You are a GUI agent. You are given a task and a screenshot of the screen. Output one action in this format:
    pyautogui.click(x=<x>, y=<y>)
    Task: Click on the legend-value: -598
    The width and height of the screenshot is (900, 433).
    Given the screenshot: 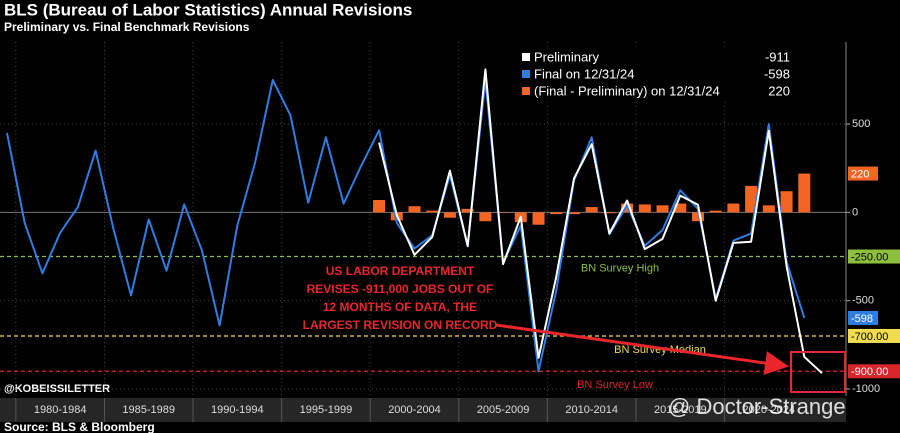 What is the action you would take?
    pyautogui.click(x=777, y=73)
    